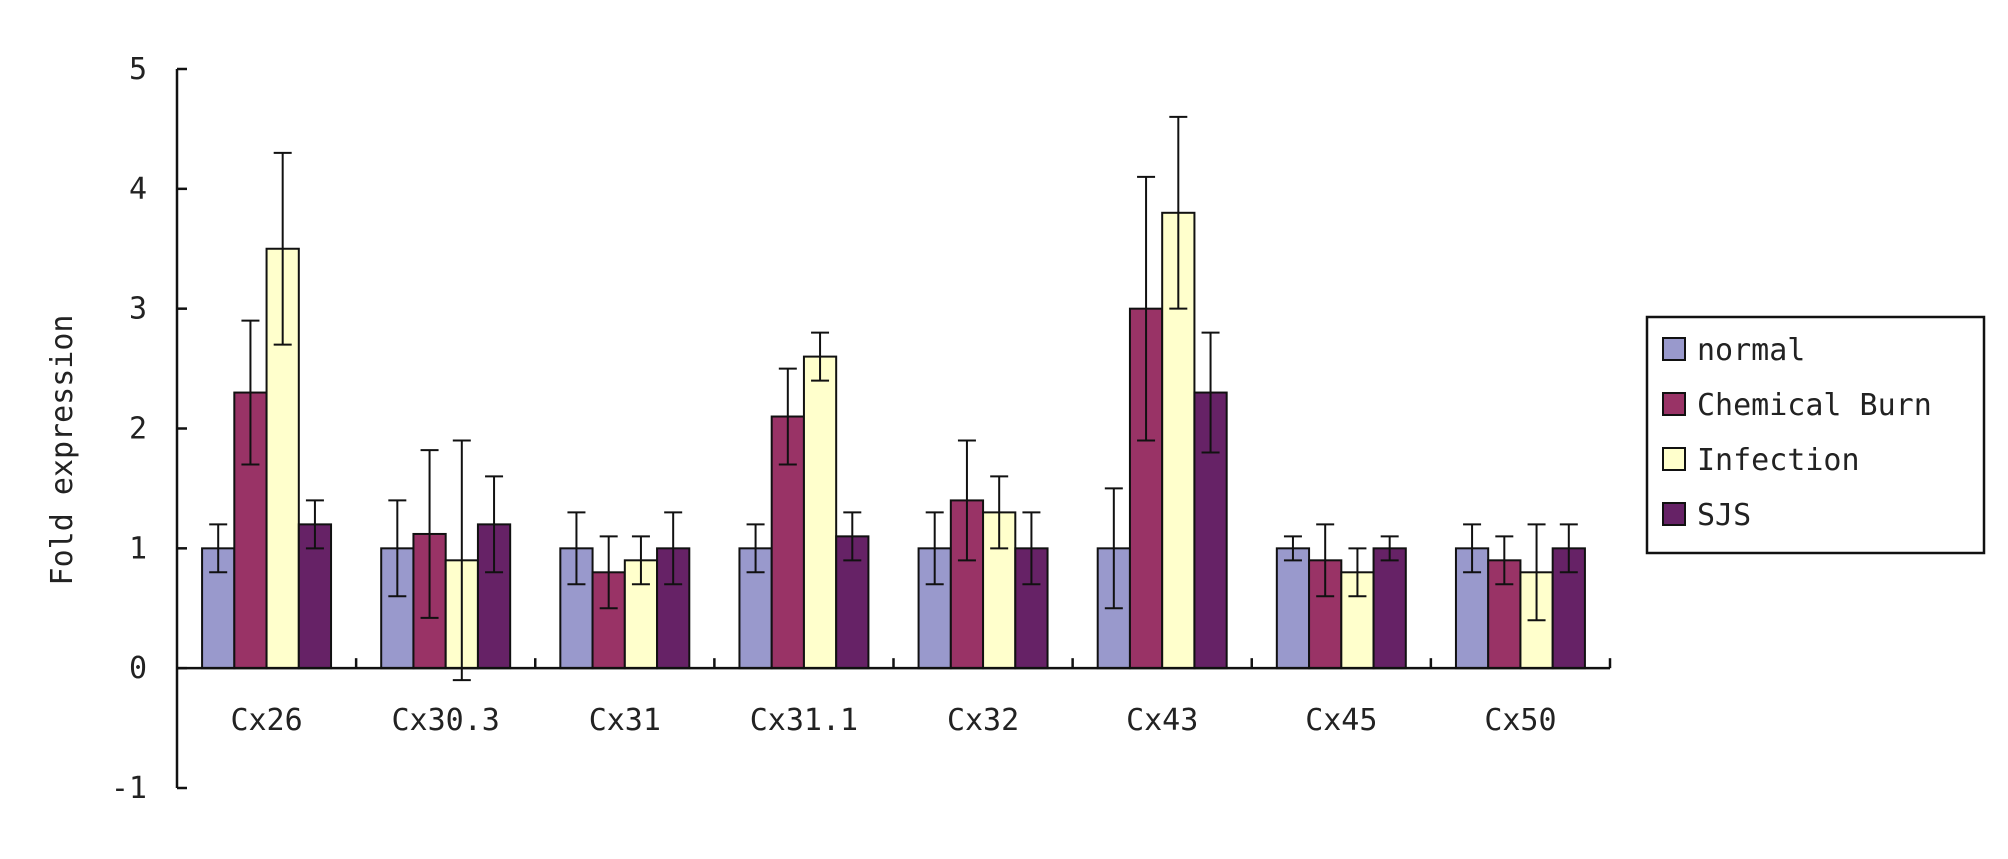 Image resolution: width=2008 pixels, height=859 pixels. I want to click on y-tick-label: 3, so click(138, 309).